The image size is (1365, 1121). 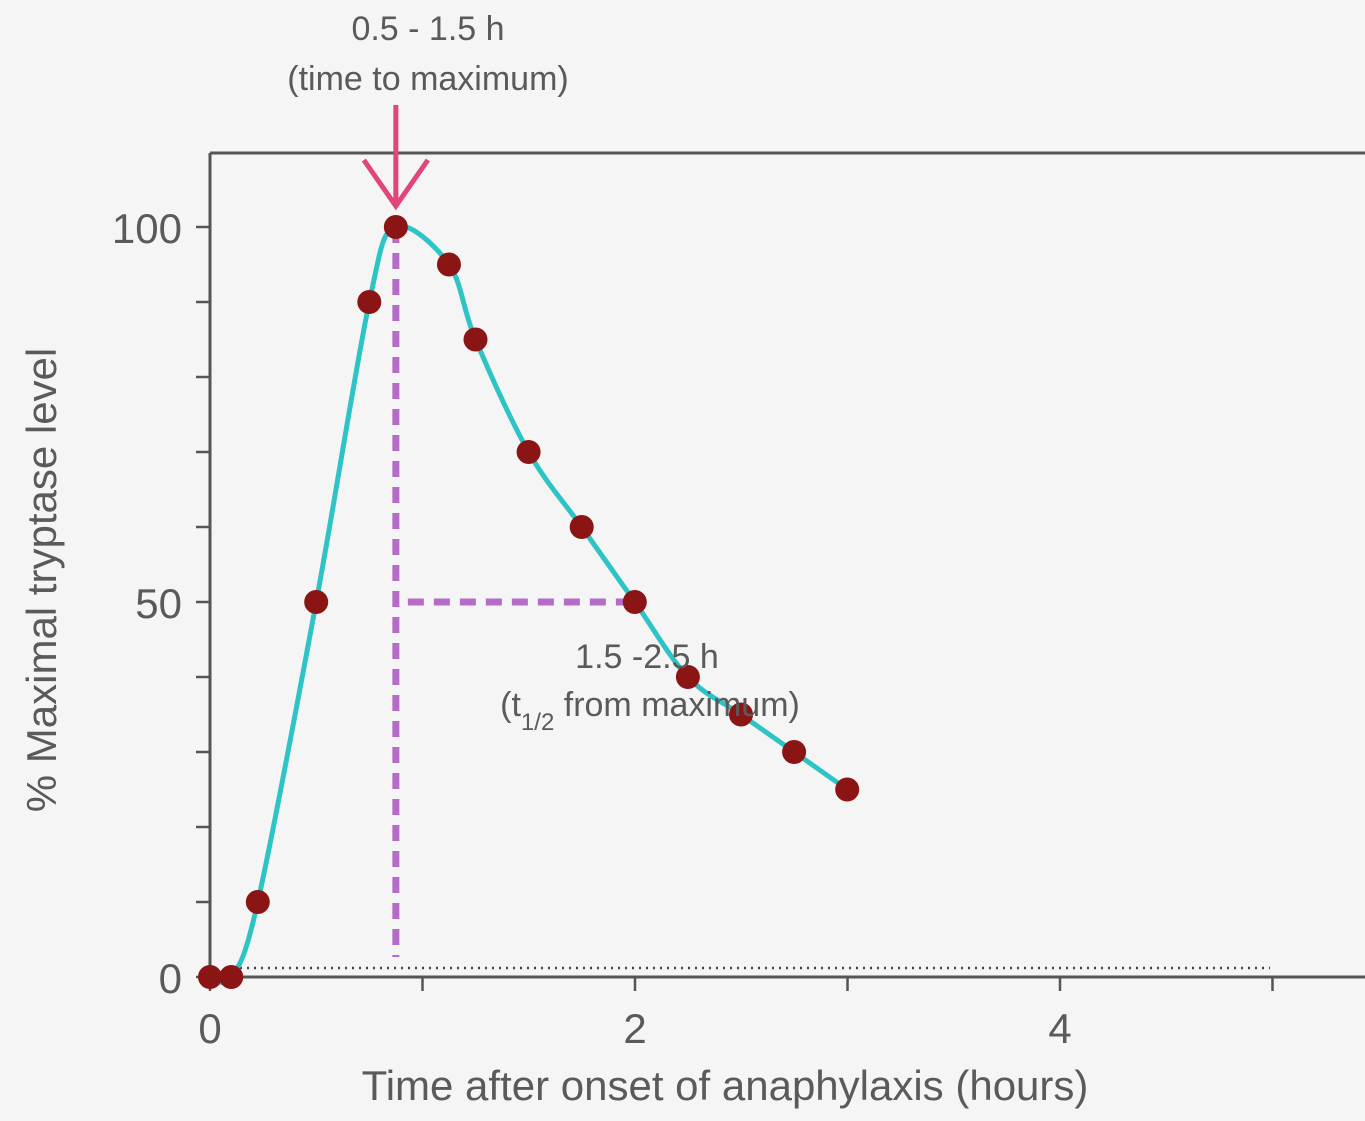 What do you see at coordinates (158, 603) in the screenshot?
I see `y-tick-label: 50` at bounding box center [158, 603].